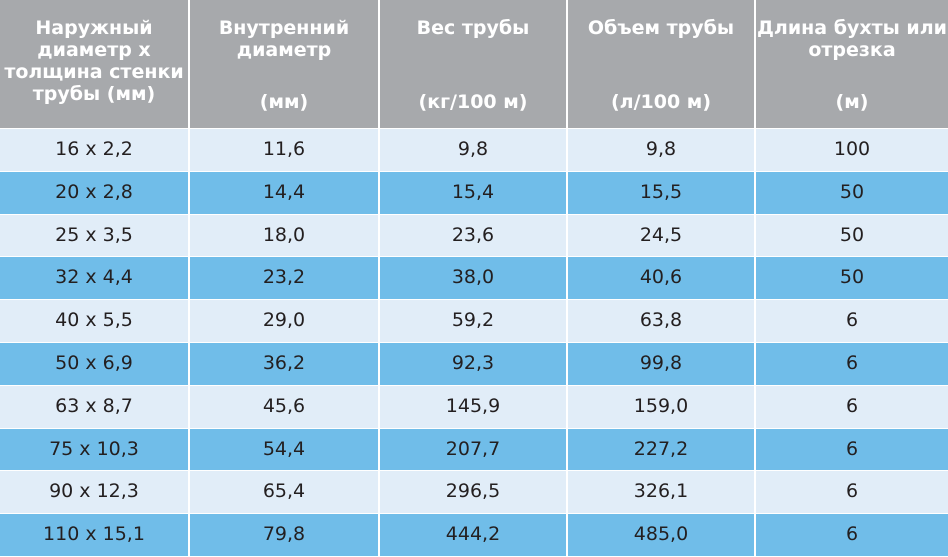 The width and height of the screenshot is (948, 557). I want to click on table-cell: 45,6, so click(284, 405).